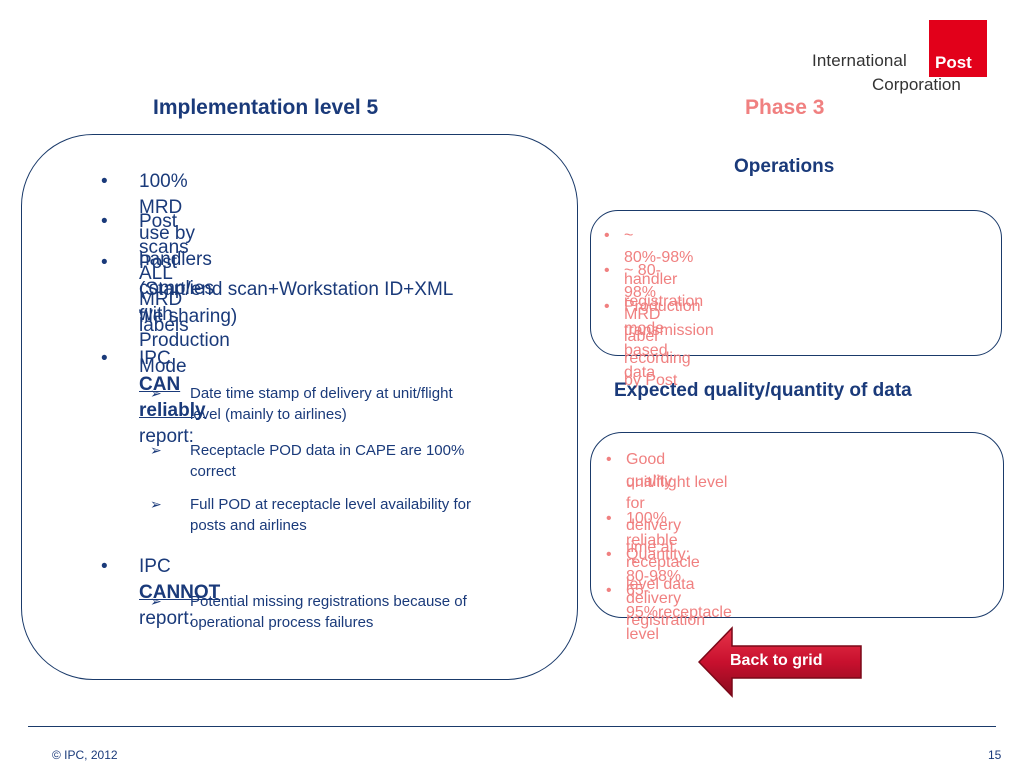 The height and width of the screenshot is (768, 1024). What do you see at coordinates (188, 316) in the screenshot?
I see `bullet-continuation: file sharing)` at bounding box center [188, 316].